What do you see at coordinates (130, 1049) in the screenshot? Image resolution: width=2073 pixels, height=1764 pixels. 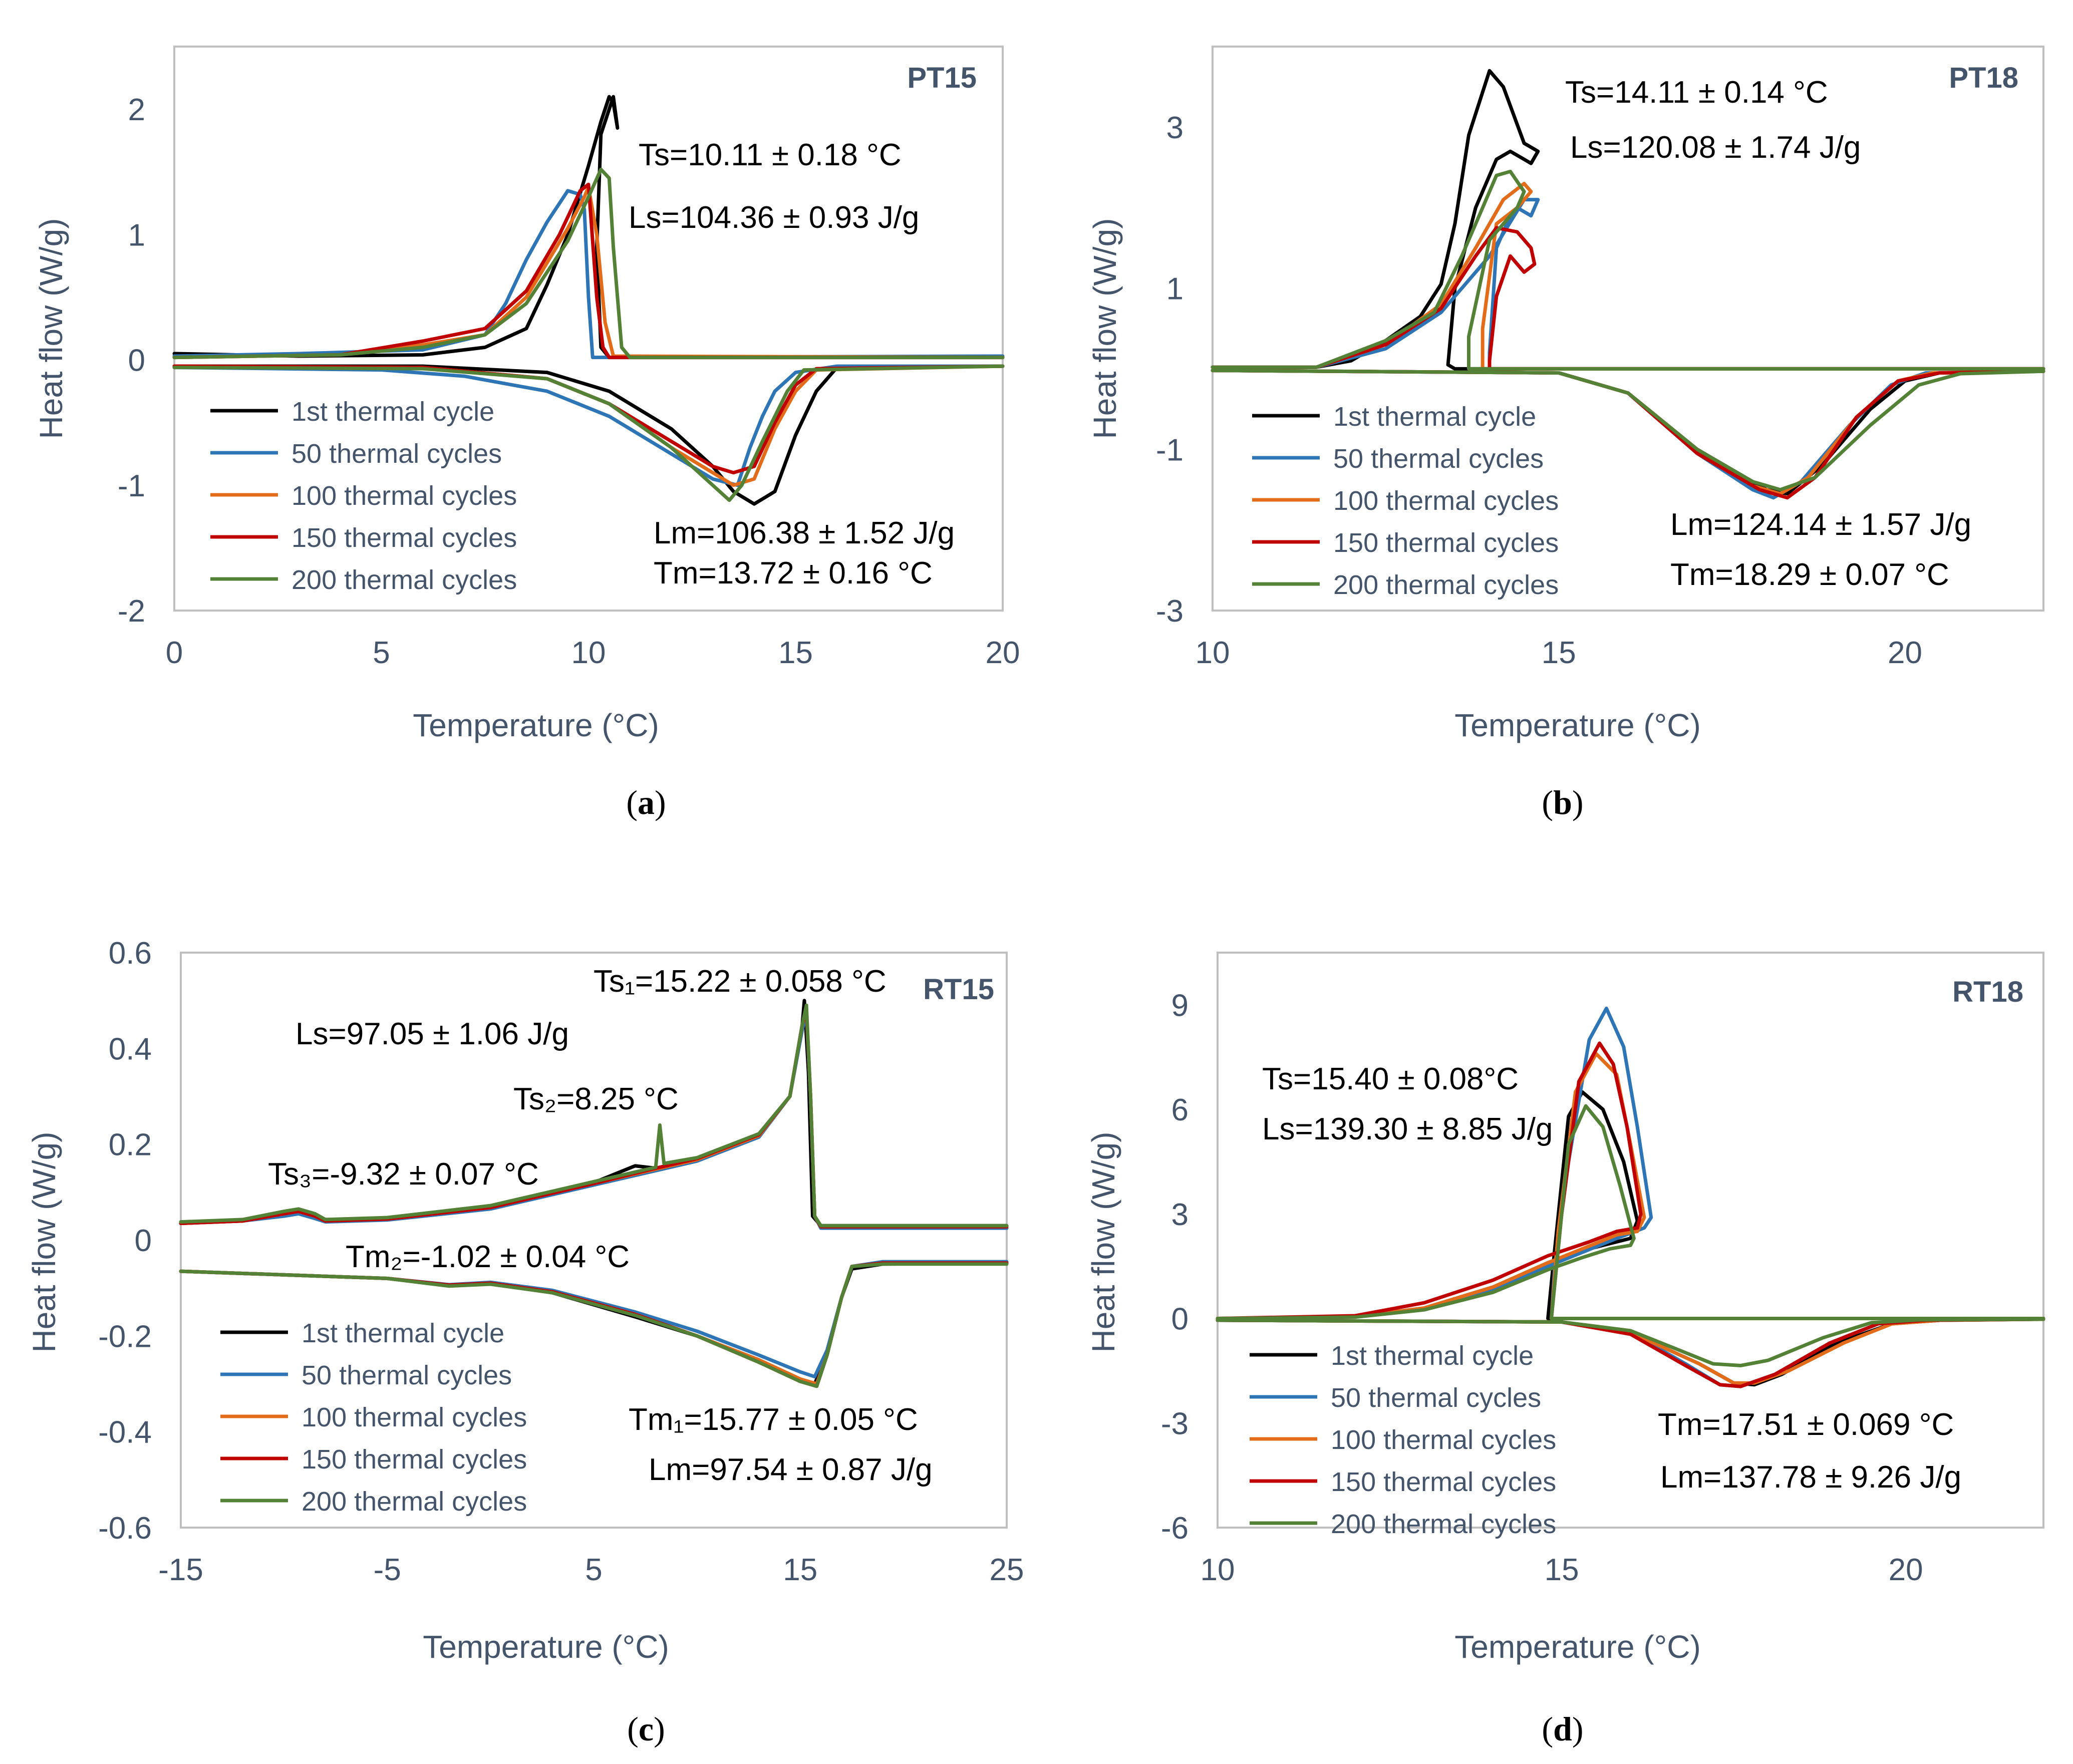 I see `y-tick-label: 0.4` at bounding box center [130, 1049].